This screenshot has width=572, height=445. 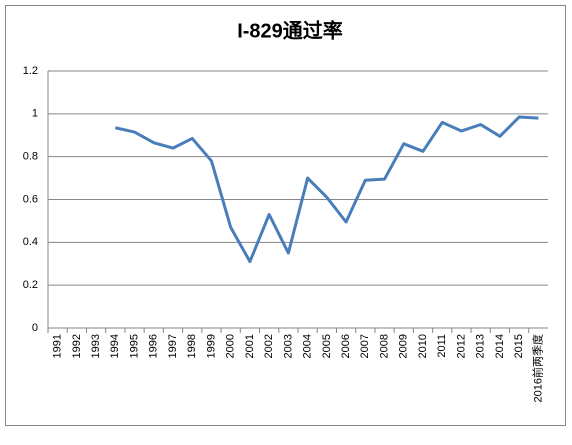 I want to click on y-tick-label: 0.6, so click(x=30, y=199).